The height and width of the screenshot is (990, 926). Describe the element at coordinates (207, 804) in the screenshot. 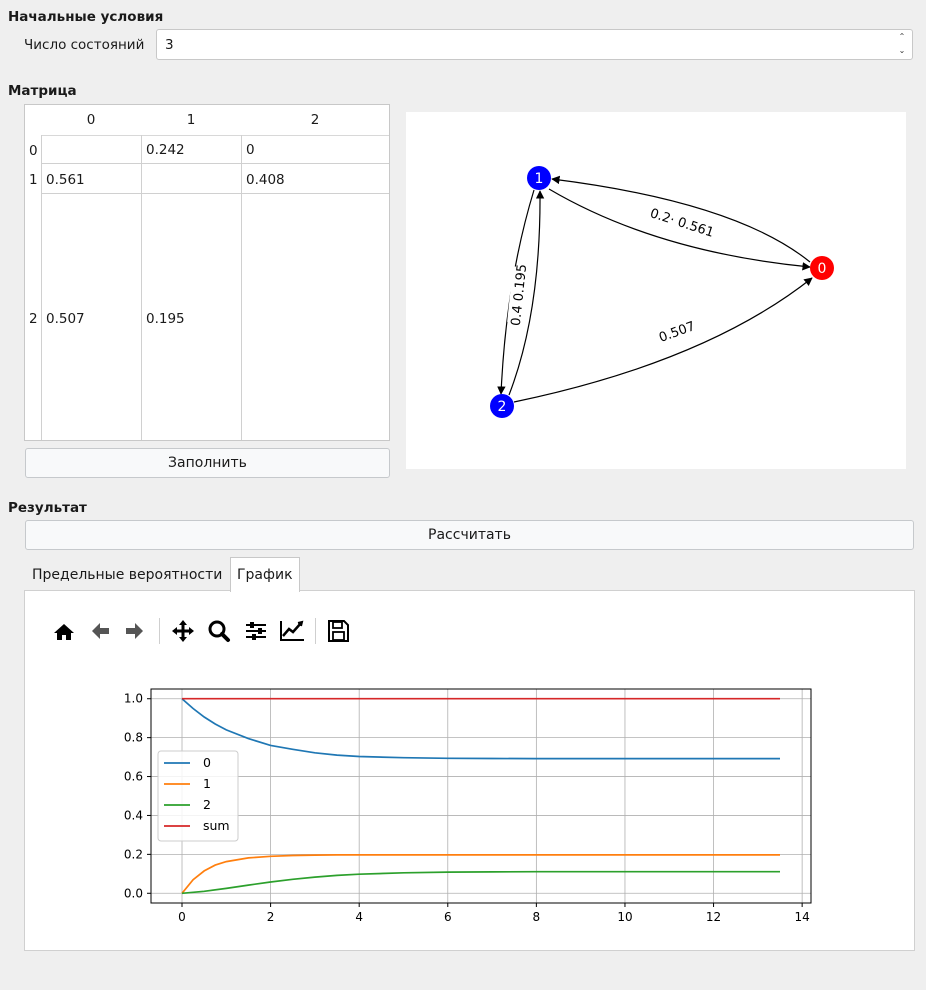

I see `legend-label: 2` at that location.